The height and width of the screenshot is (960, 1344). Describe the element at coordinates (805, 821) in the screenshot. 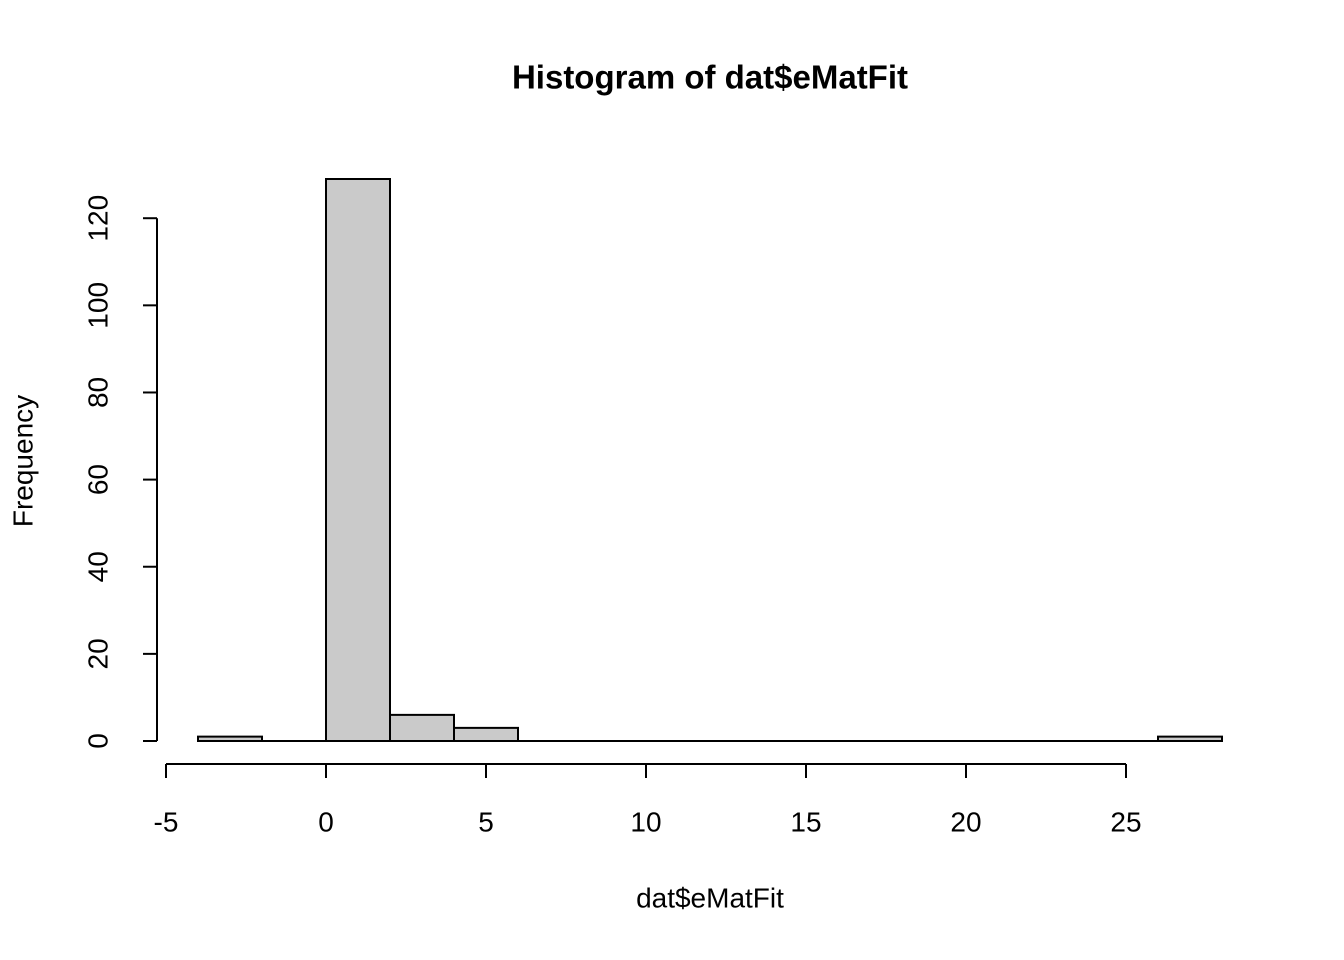

I see `x-tick-label: 15` at that location.